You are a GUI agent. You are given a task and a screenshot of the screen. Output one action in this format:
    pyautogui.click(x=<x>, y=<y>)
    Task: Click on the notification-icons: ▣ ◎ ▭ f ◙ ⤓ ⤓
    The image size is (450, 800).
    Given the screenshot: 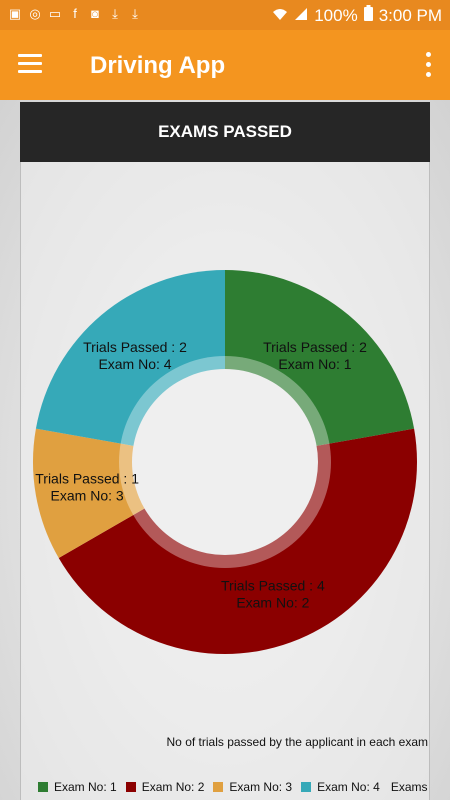 What is the action you would take?
    pyautogui.click(x=75, y=14)
    